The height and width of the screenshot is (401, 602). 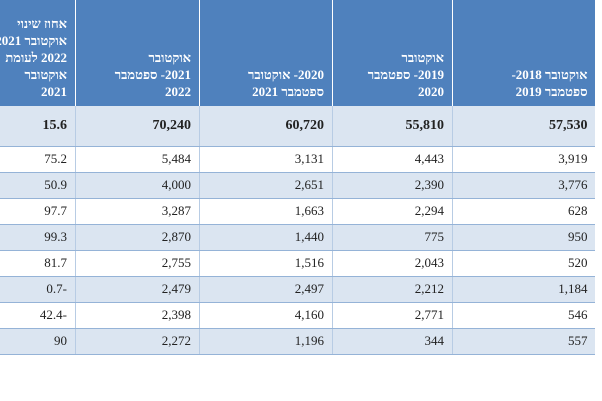 I want to click on table-cell: 3,287, so click(x=137, y=211).